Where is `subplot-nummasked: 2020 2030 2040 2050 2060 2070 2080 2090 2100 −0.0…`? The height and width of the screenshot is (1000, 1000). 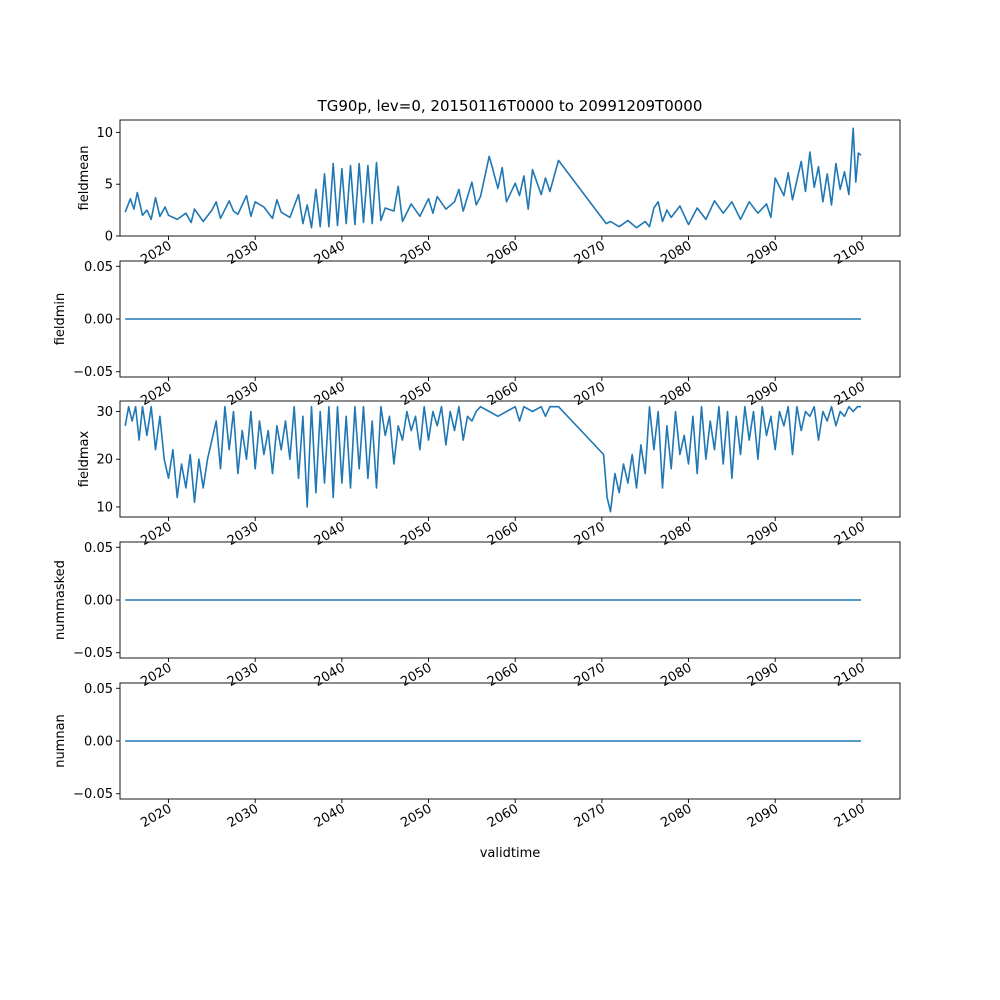
subplot-nummasked: 2020 2030 2040 2050 2060 2070 2080 2090 2100 −0.0… is located at coordinates (477, 615).